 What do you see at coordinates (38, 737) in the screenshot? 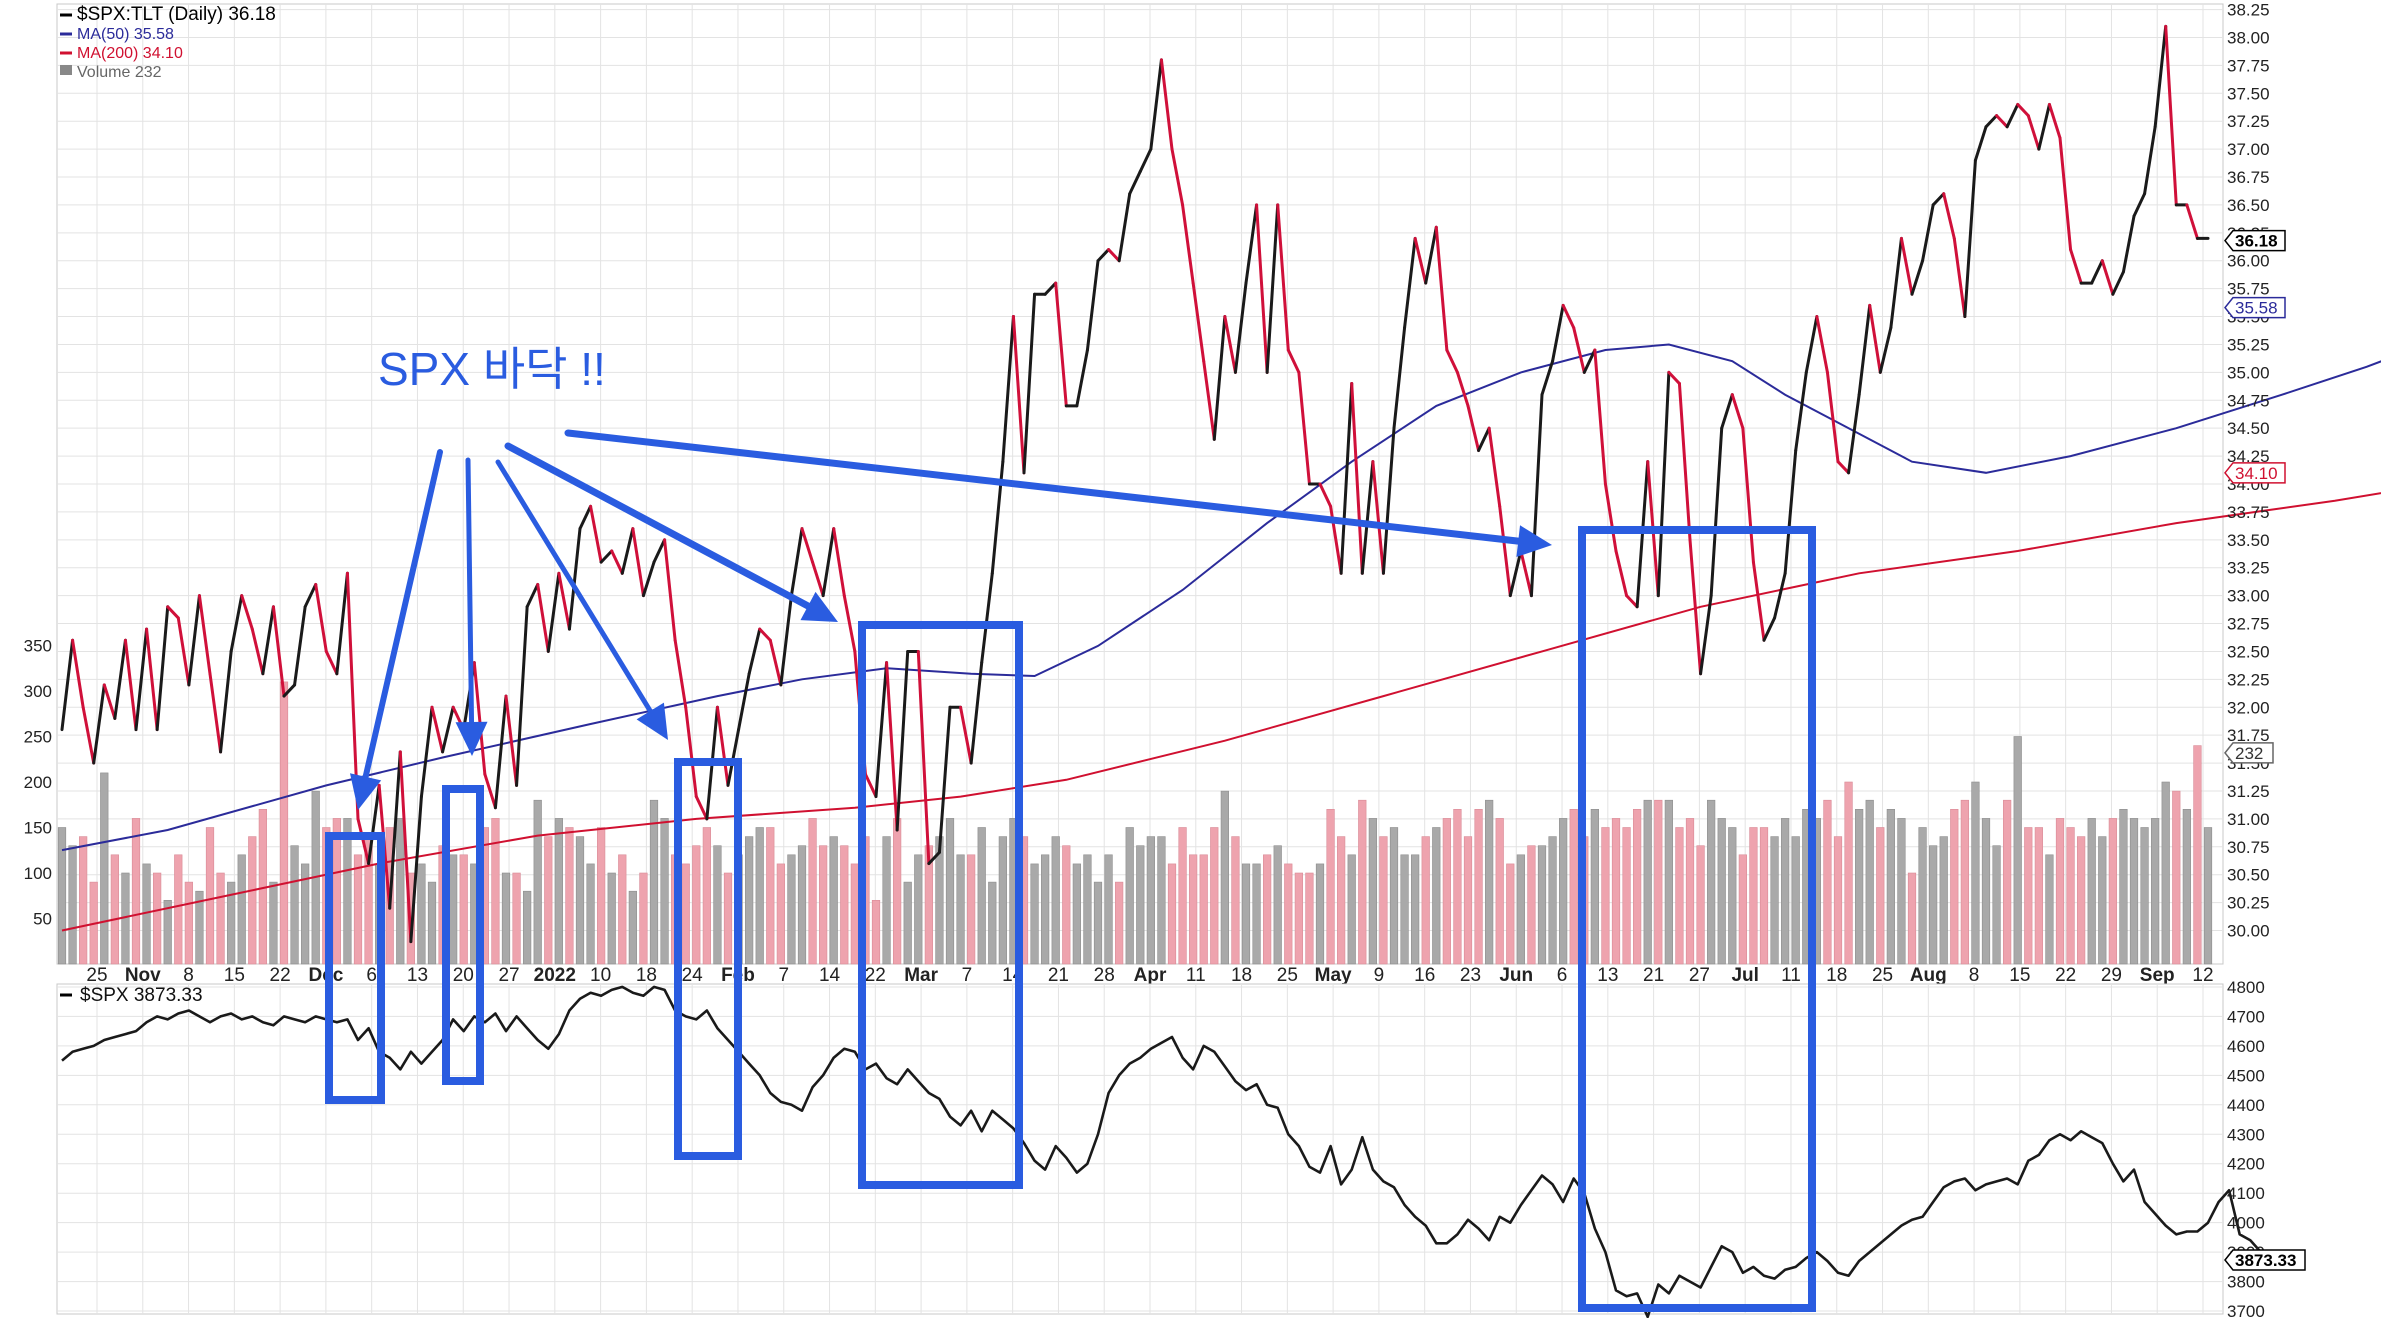
I see `volume-tick-label: 250` at bounding box center [38, 737].